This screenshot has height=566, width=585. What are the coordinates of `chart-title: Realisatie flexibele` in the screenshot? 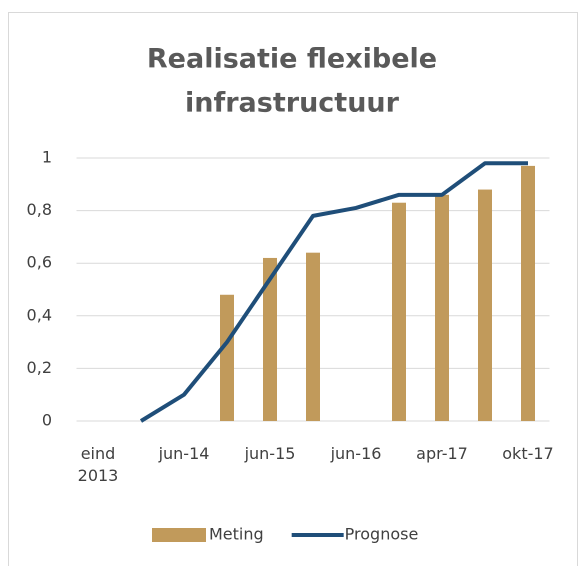 It's located at (292, 59).